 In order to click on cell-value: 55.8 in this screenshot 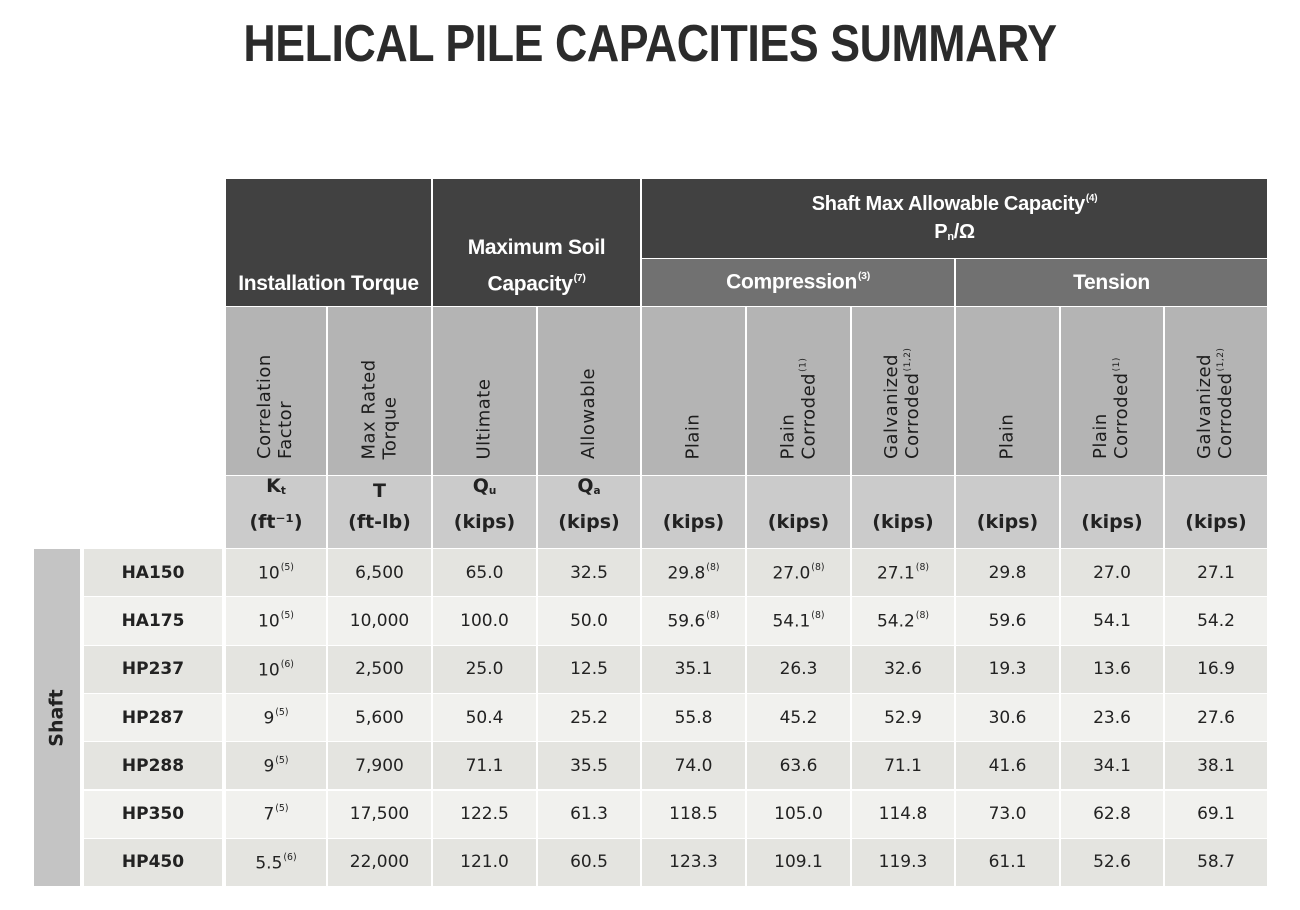, I will do `click(693, 717)`.